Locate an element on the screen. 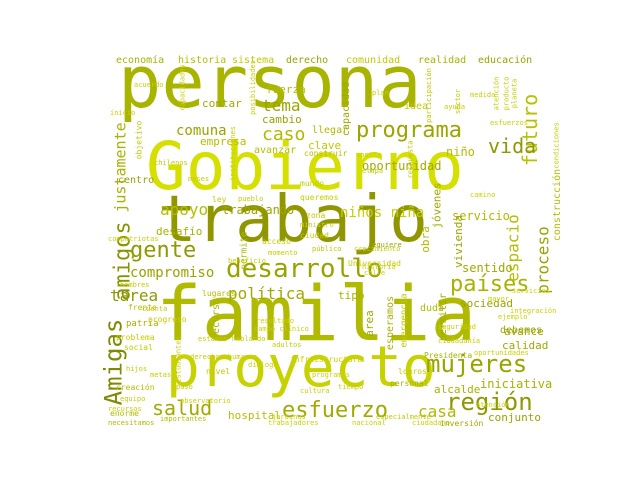 This screenshot has height=480, width=640. word-centro: centro is located at coordinates (136, 180).